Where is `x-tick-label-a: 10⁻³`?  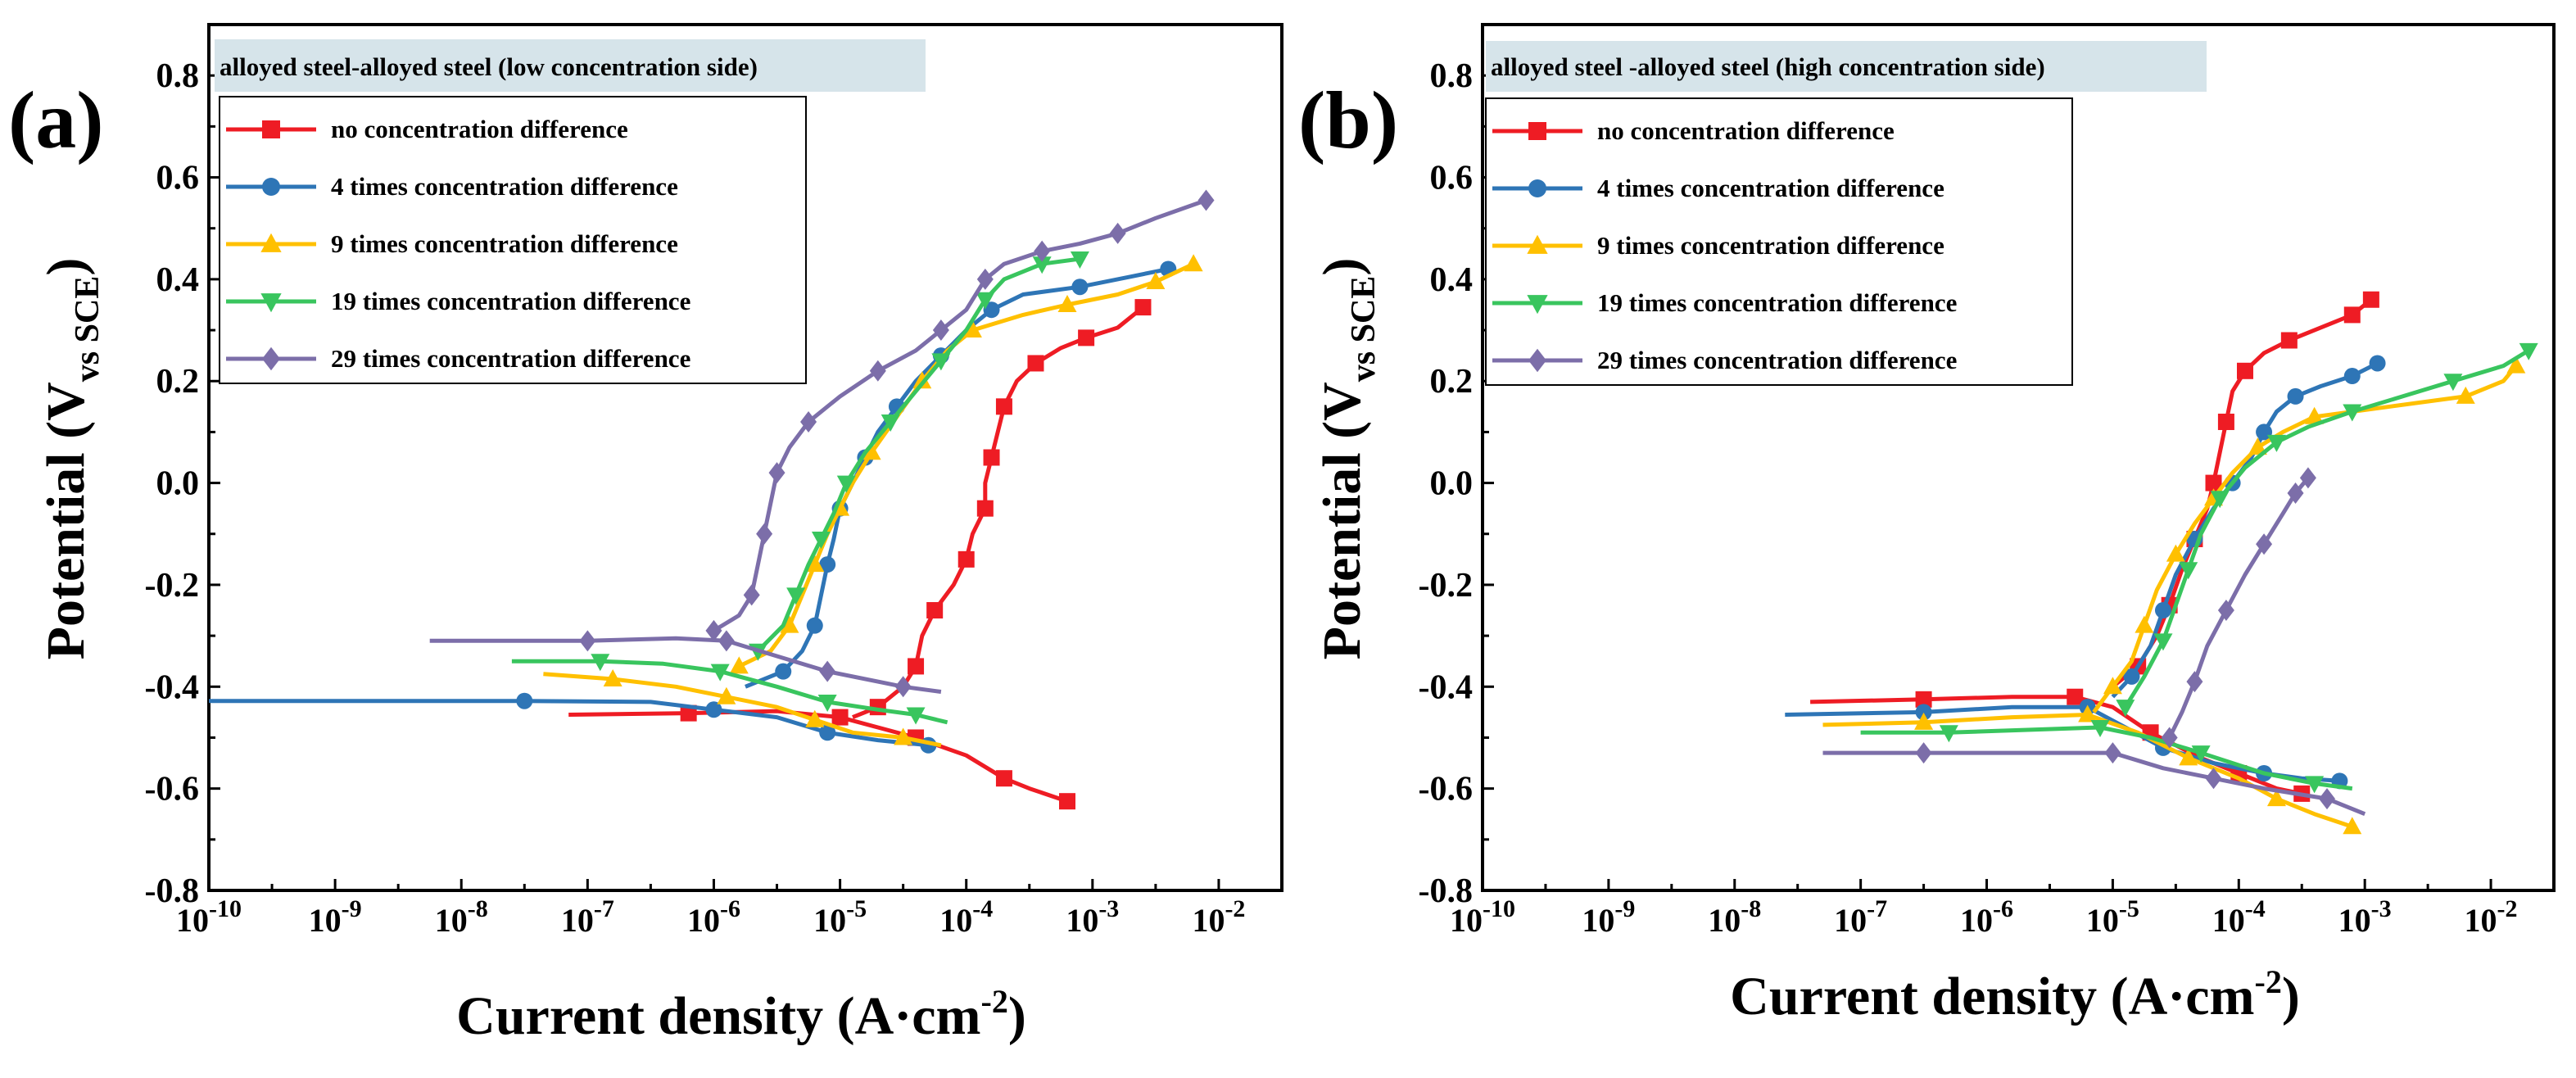
x-tick-label-a: 10⁻³ is located at coordinates (1092, 917).